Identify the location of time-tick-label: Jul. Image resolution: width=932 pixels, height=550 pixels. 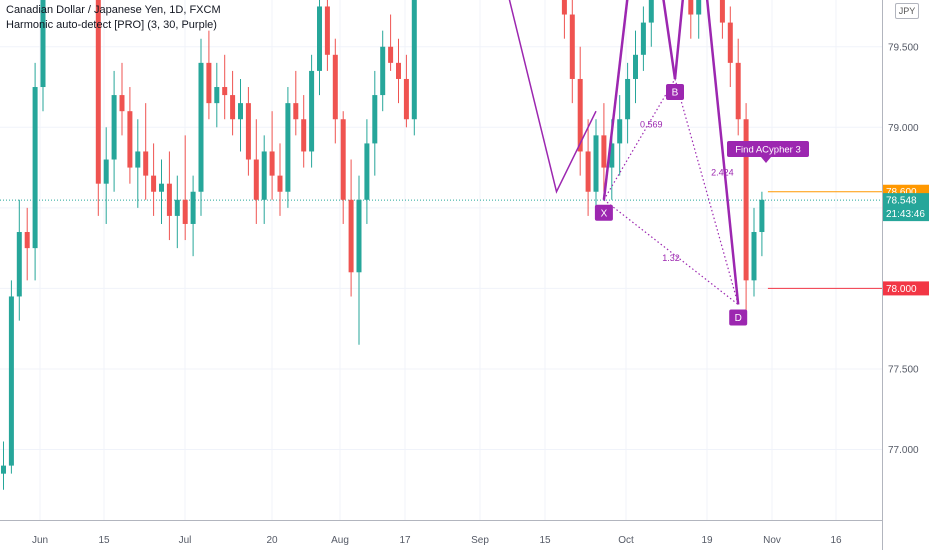
(185, 540).